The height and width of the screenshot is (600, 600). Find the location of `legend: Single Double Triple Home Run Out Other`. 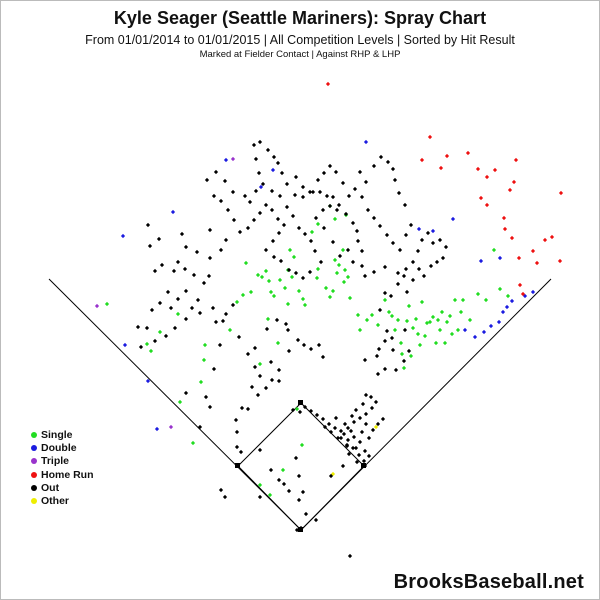

legend: Single Double Triple Home Run Out Other is located at coordinates (62, 468).